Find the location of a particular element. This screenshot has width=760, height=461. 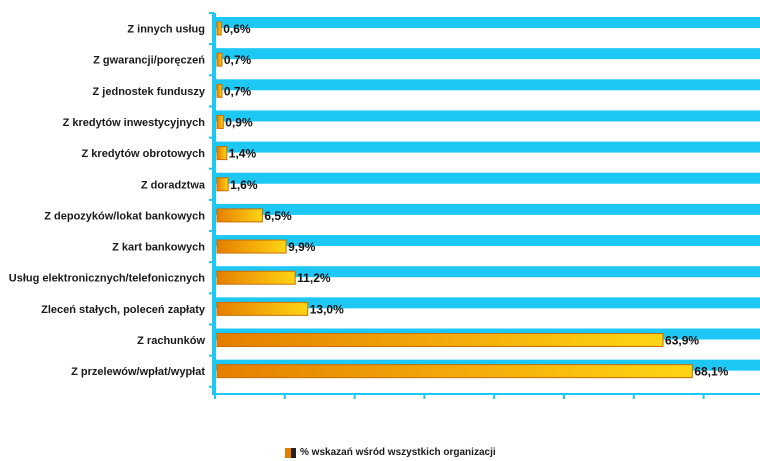

category-label: Z innych usług is located at coordinates (166, 30).